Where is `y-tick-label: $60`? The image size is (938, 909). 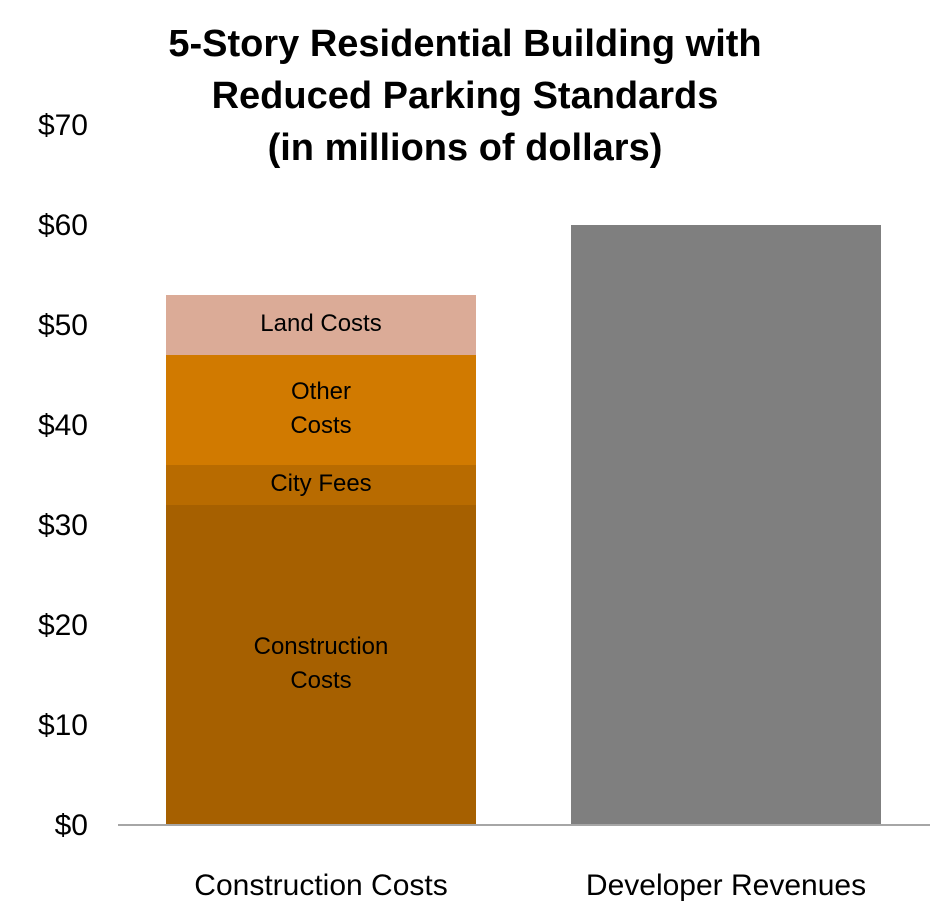 y-tick-label: $60 is located at coordinates (63, 225).